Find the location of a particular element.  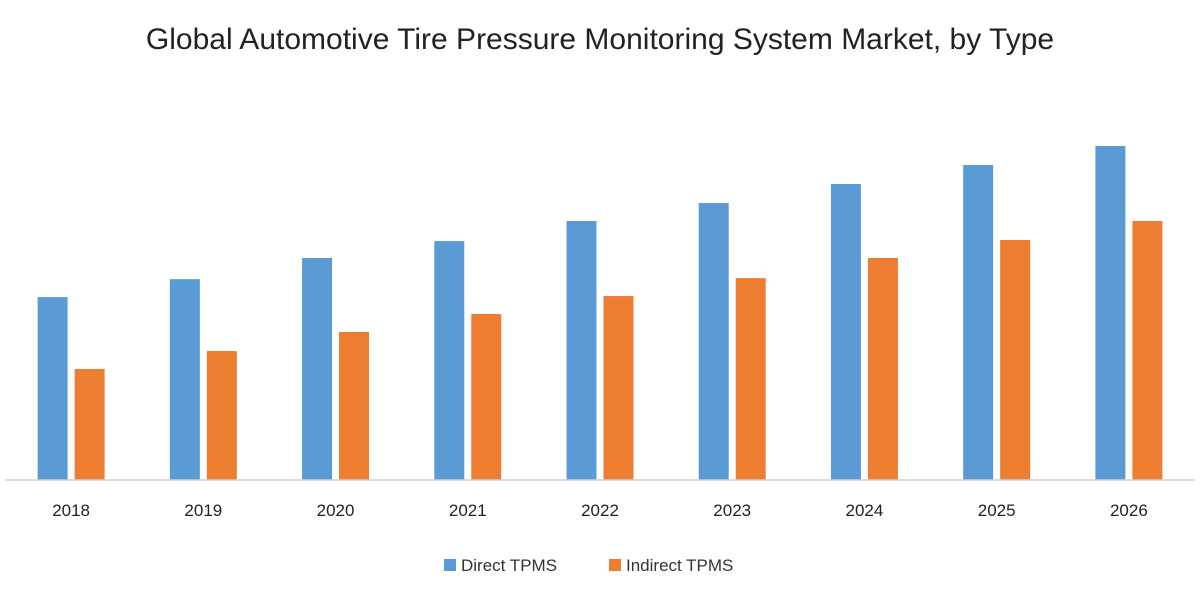

x-tick-label: 2022 is located at coordinates (600, 510).